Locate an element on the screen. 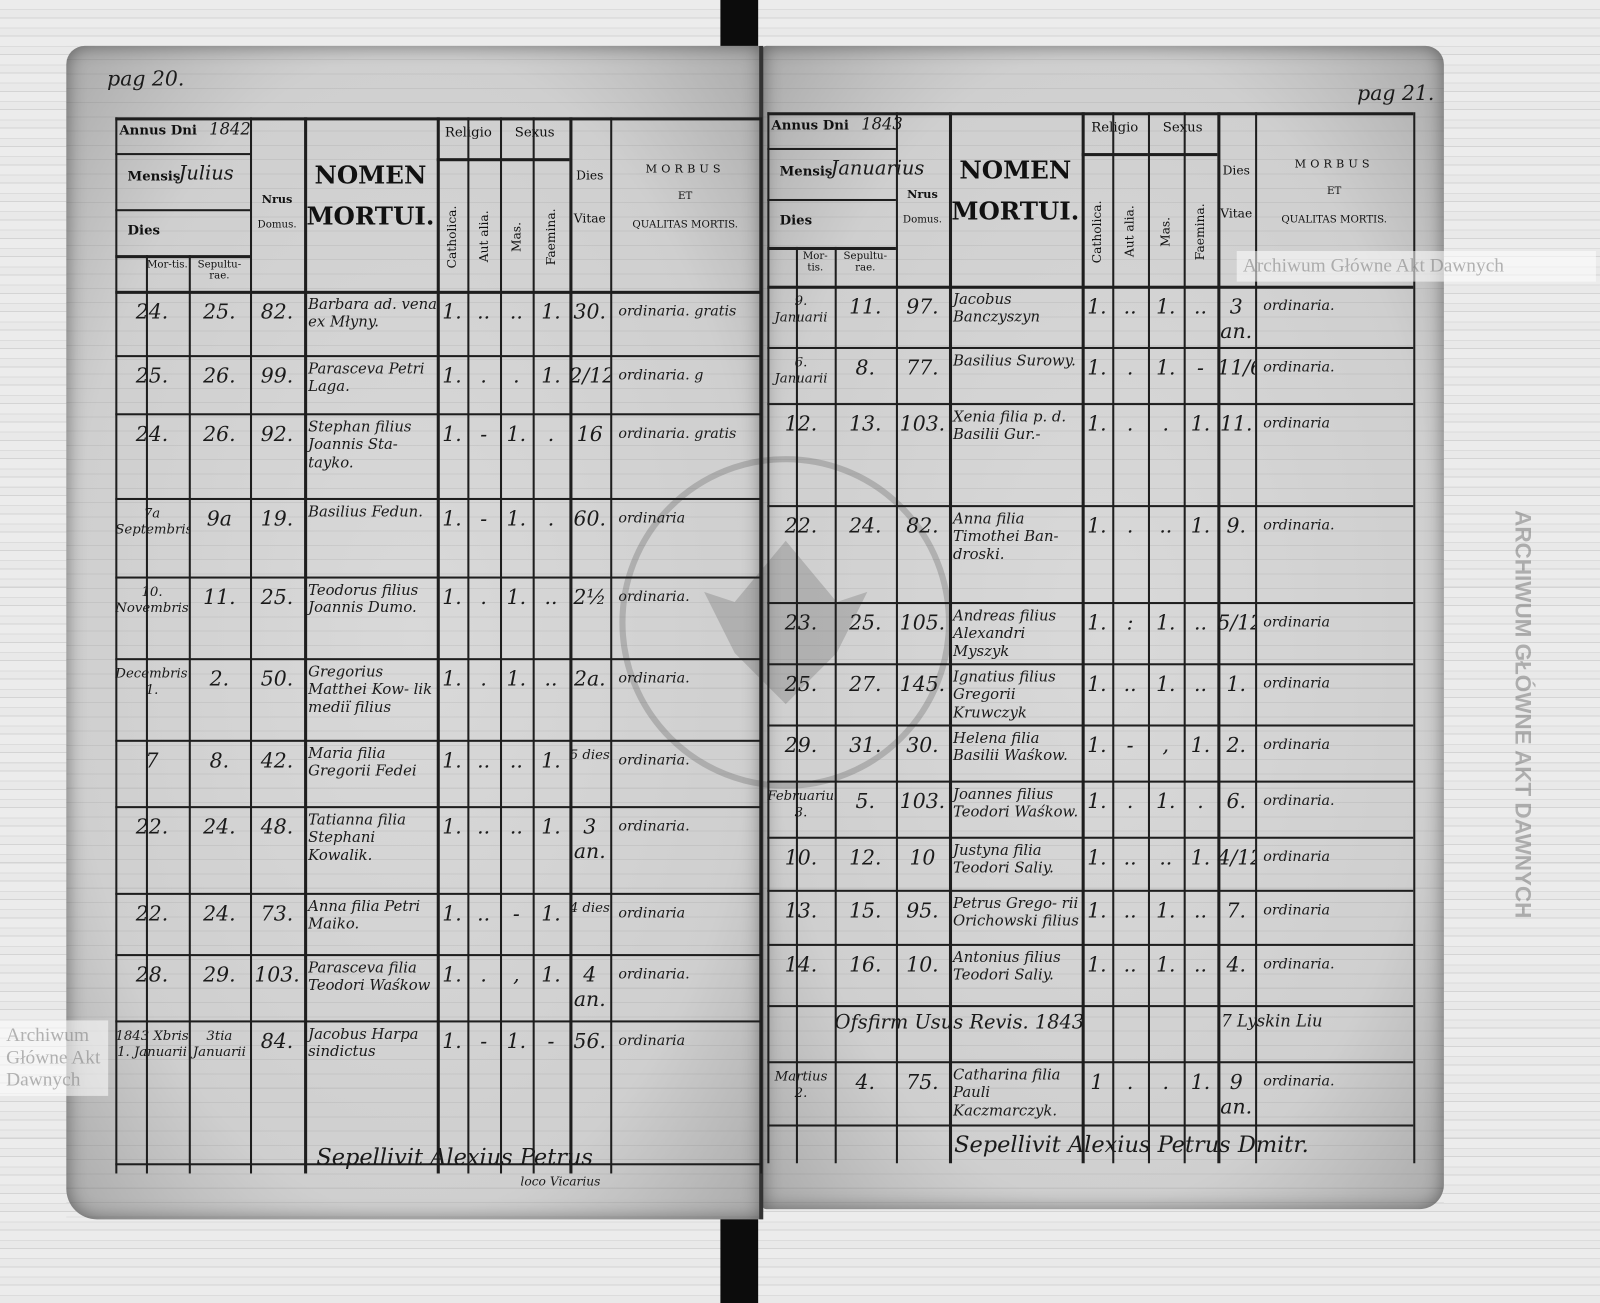 The width and height of the screenshot is (1600, 1303). sepulturae-cell: 26. is located at coordinates (219, 375).